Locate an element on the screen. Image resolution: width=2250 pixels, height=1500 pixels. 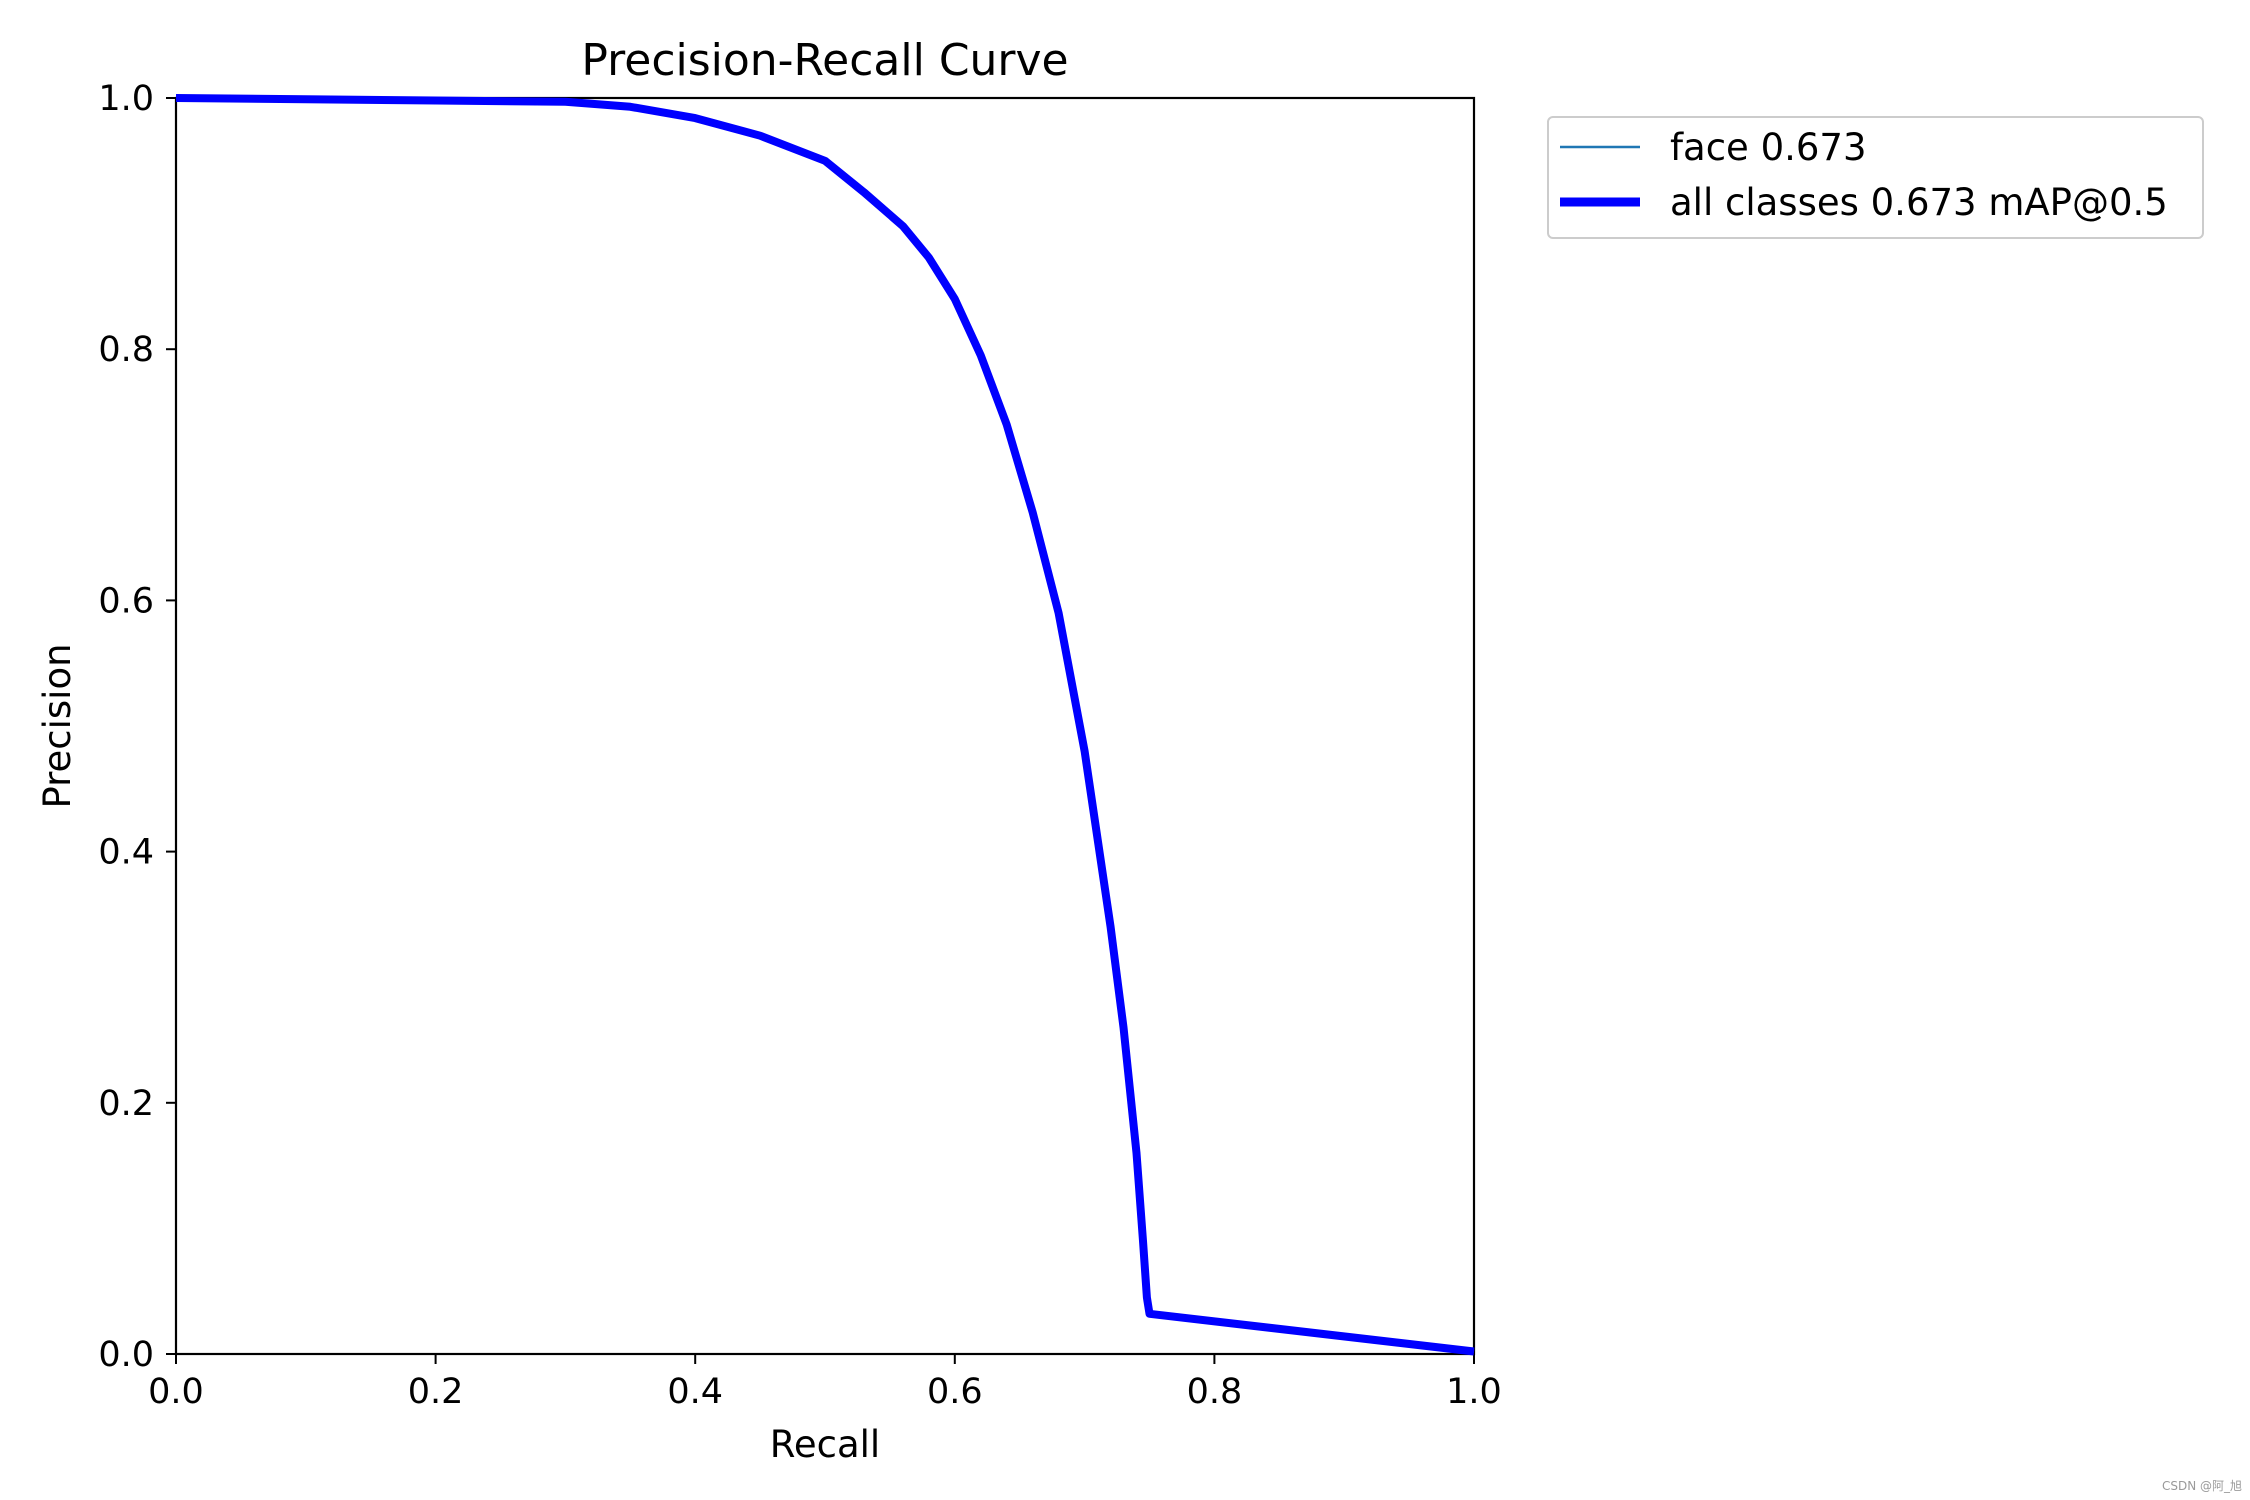
chart-title: Precision-Recall Curve is located at coordinates (824, 60).